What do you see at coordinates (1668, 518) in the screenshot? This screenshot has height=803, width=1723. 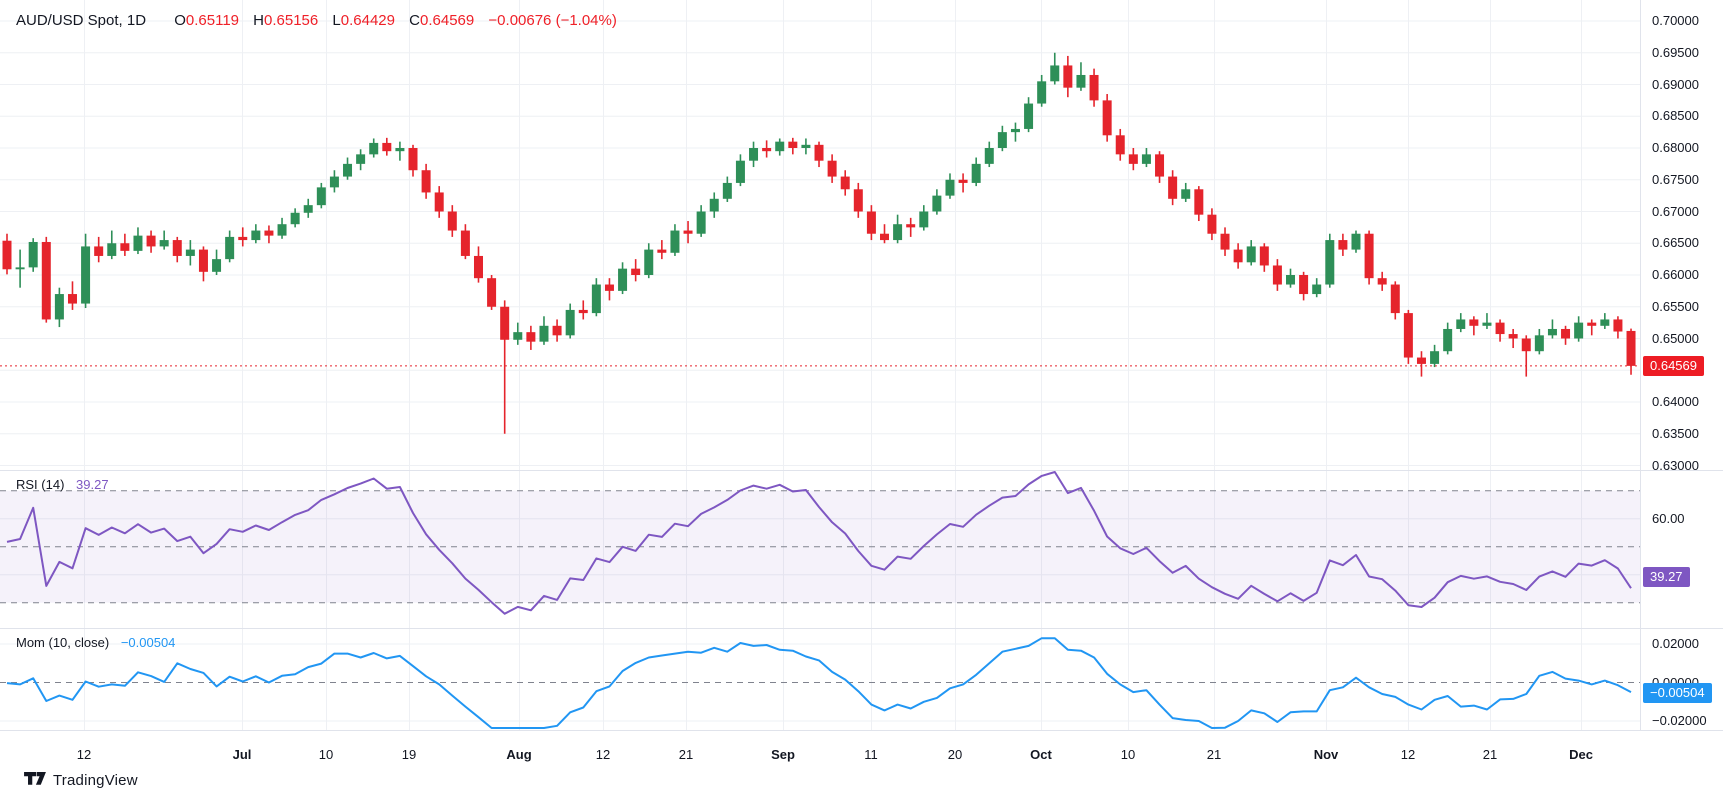 I see `rsi-tick-label: 60.00` at bounding box center [1668, 518].